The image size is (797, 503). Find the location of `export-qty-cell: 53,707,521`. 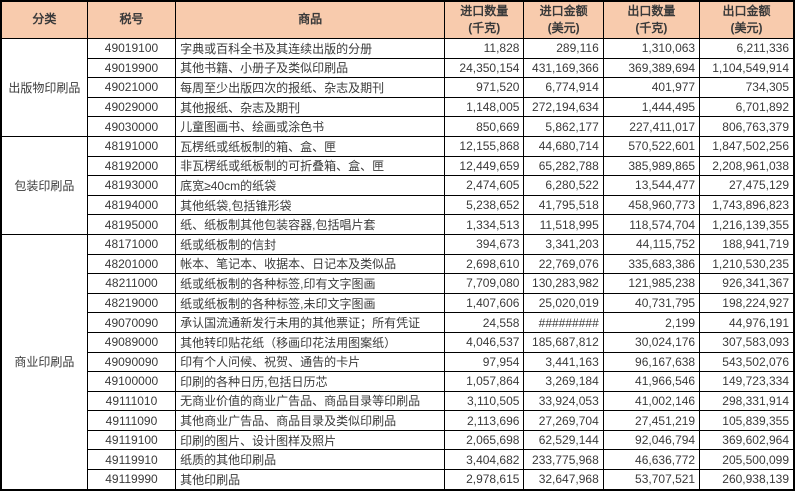

export-qty-cell: 53,707,521 is located at coordinates (651, 480).